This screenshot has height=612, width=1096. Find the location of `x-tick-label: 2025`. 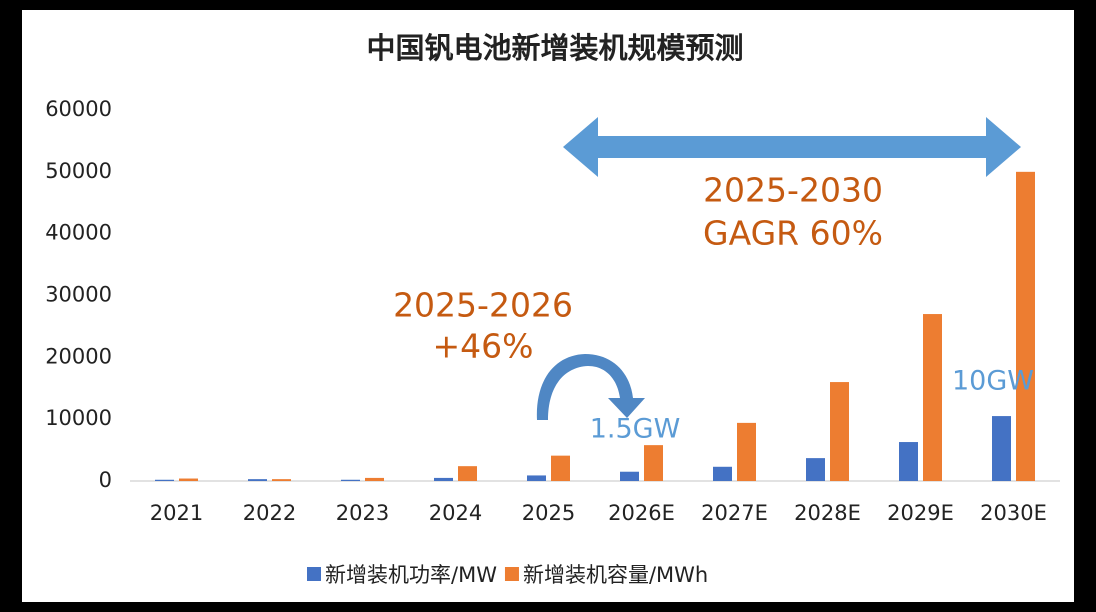

x-tick-label: 2025 is located at coordinates (548, 513).